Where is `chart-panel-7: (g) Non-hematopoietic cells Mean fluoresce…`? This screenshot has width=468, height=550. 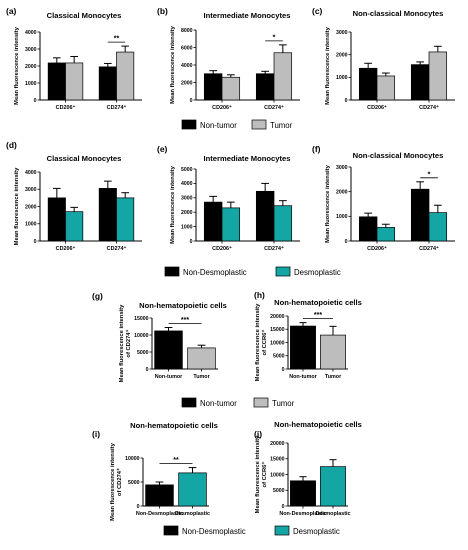 chart-panel-7: (g) Non-hematopoietic cells Mean fluoresce… is located at coordinates (159, 336).